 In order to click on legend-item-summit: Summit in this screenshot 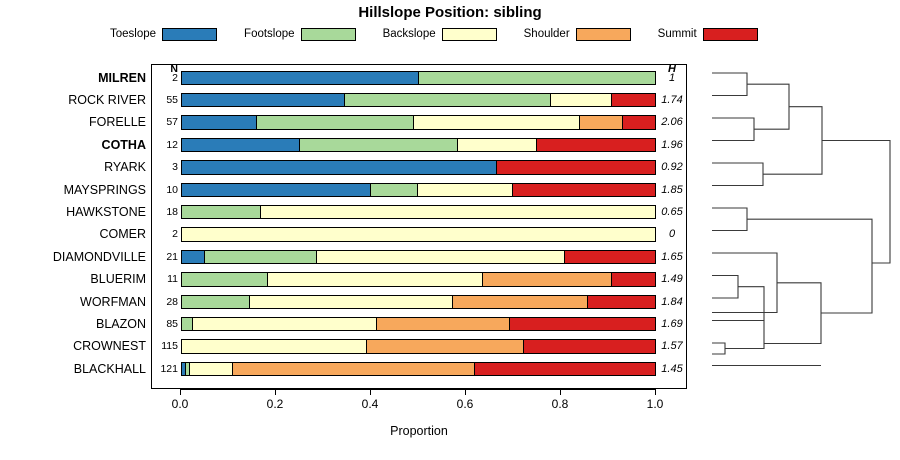, I will do `click(708, 34)`.